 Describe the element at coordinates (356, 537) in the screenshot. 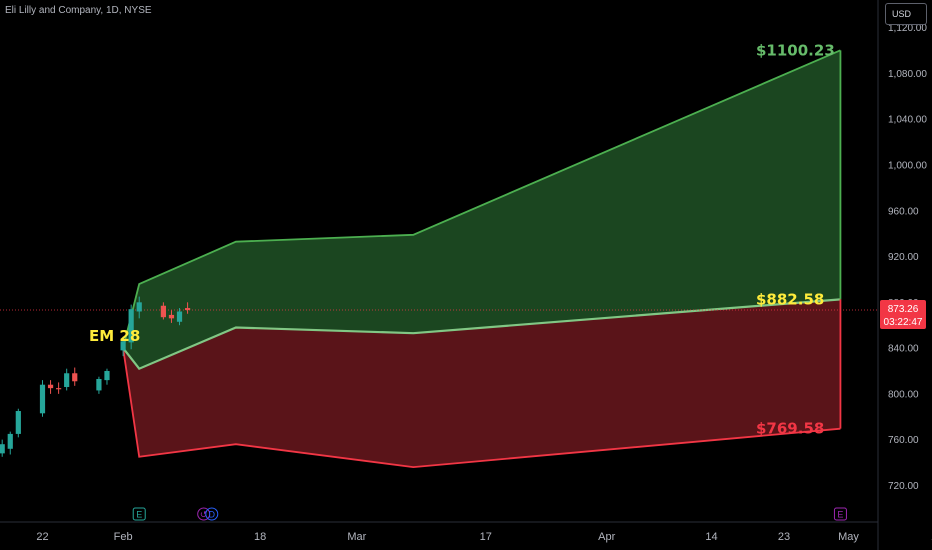

I see `x-tick-label: Mar` at that location.